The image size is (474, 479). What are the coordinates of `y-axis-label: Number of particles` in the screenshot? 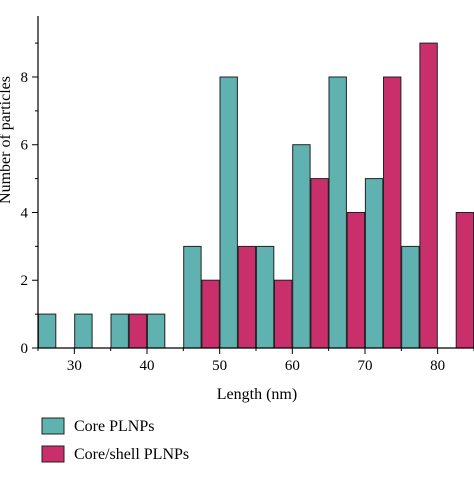 It's located at (7, 140).